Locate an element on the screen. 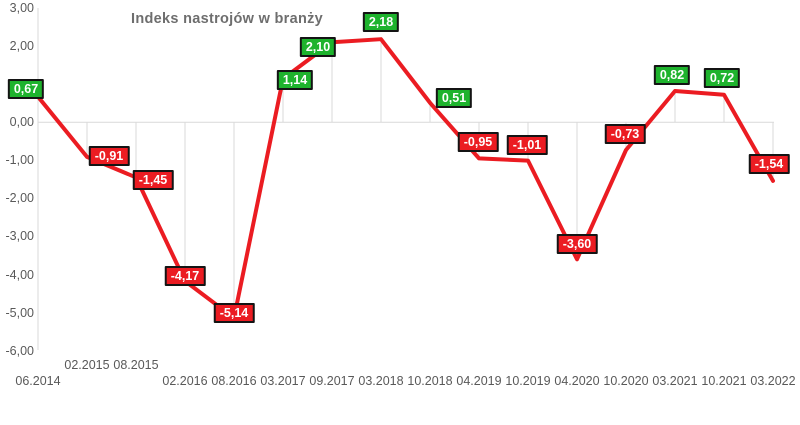 The height and width of the screenshot is (425, 800). y-tick-label: -1,00 is located at coordinates (20, 160).